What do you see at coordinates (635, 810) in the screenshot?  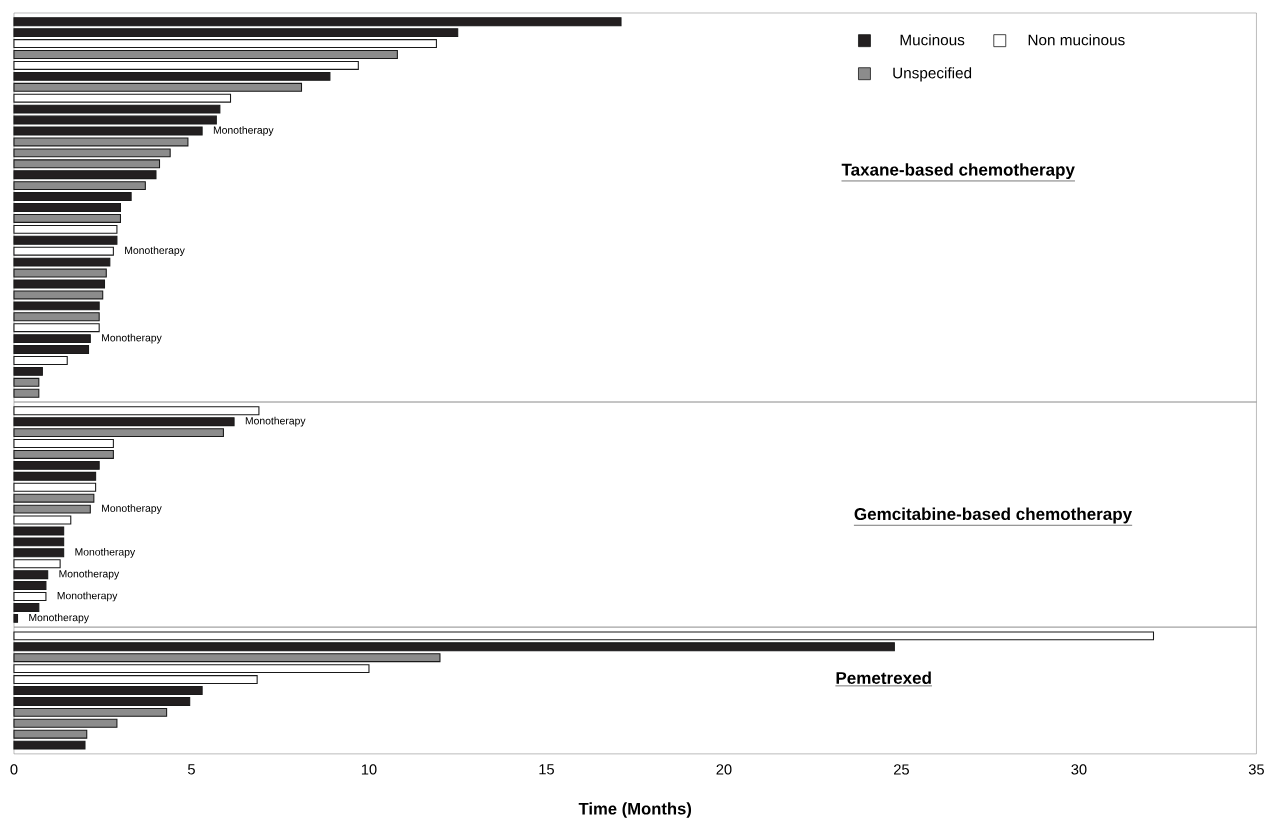 I see `x-axis-title: Time (Months)` at bounding box center [635, 810].